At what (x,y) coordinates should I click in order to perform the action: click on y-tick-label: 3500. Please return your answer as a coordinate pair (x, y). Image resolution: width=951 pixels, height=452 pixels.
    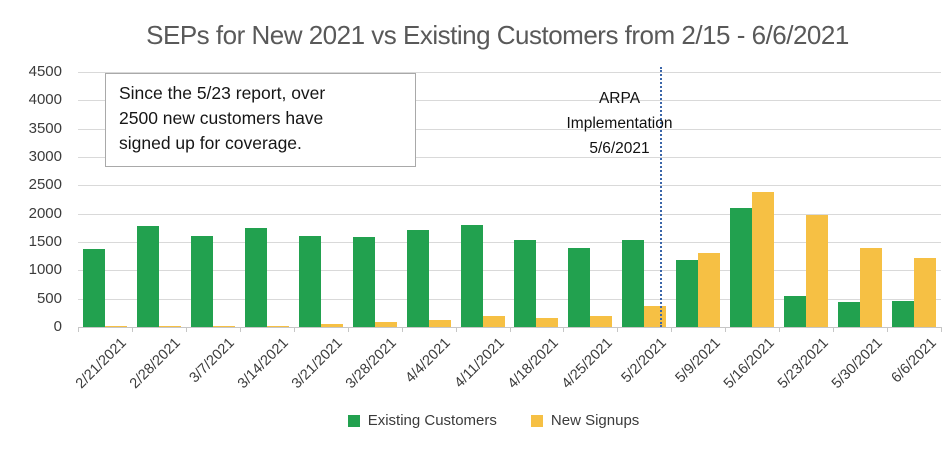
    Looking at the image, I should click on (45, 128).